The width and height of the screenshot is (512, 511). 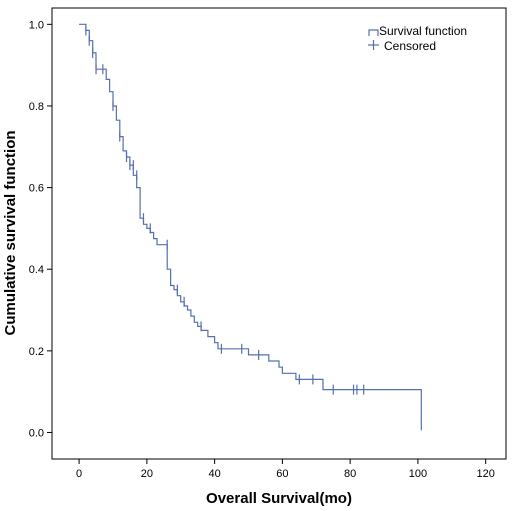 I want to click on x-axis-title: Overall Survival(mo), so click(x=279, y=498).